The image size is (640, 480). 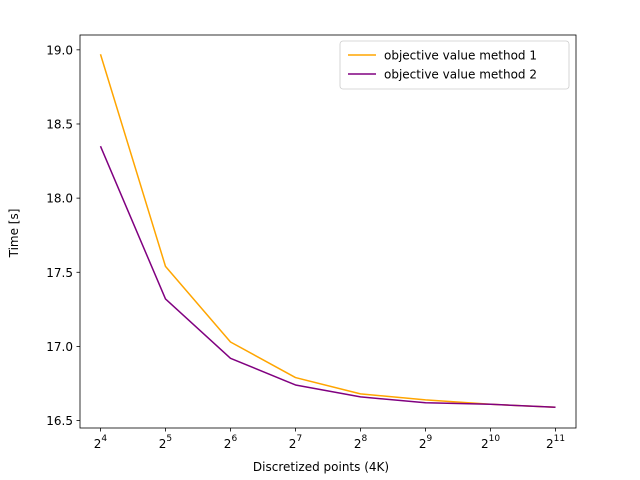 I want to click on y-tick-label: 17.0, so click(x=59, y=347).